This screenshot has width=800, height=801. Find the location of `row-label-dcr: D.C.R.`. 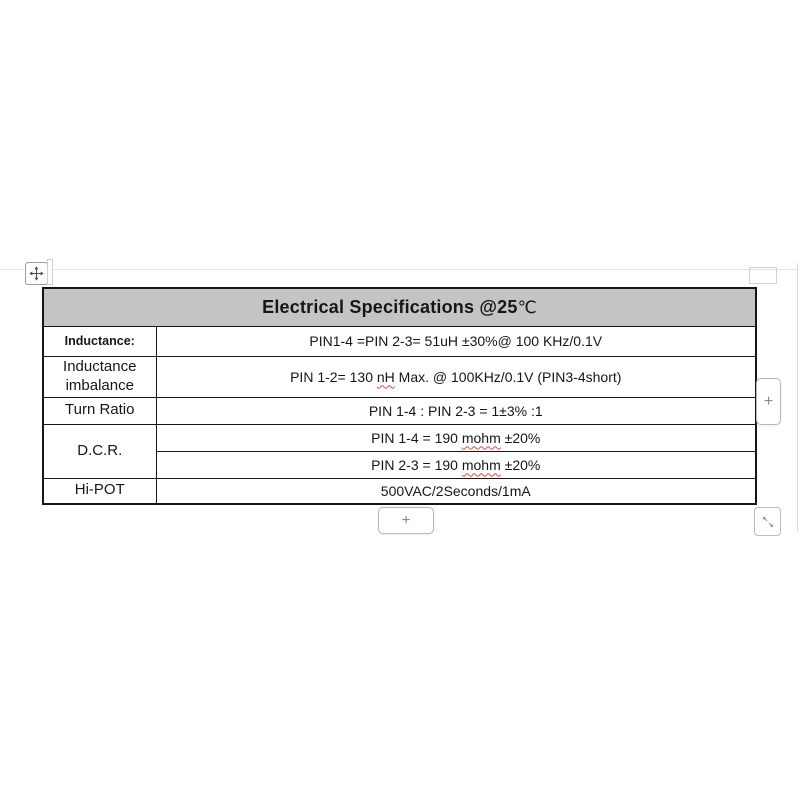

row-label-dcr: D.C.R. is located at coordinates (99, 451).